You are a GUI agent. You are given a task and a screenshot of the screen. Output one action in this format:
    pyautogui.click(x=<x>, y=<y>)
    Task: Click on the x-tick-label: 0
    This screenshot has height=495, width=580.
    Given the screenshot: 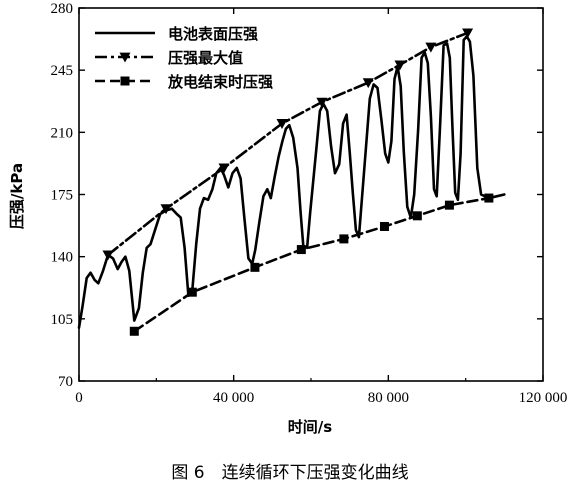 What is the action you would take?
    pyautogui.click(x=79, y=398)
    